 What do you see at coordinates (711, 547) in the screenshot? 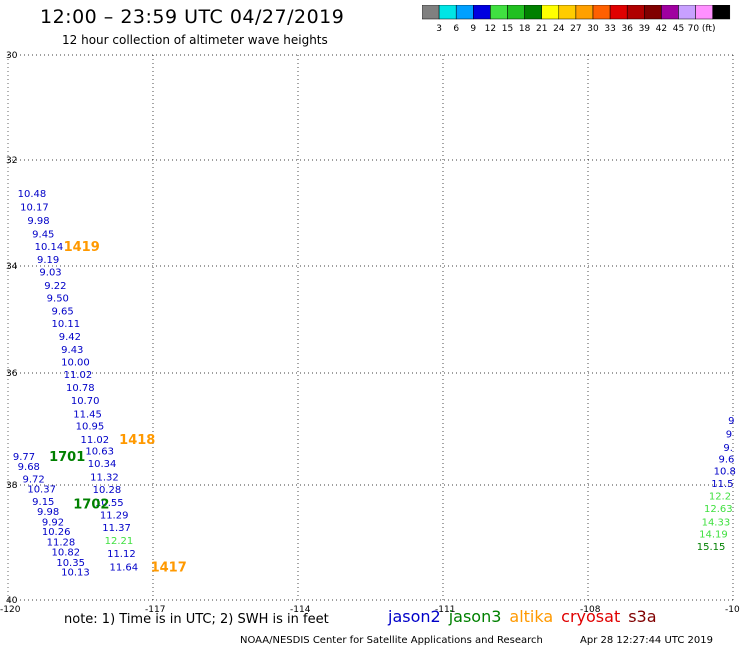
I see `wave-height-label: 15.15` at bounding box center [711, 547].